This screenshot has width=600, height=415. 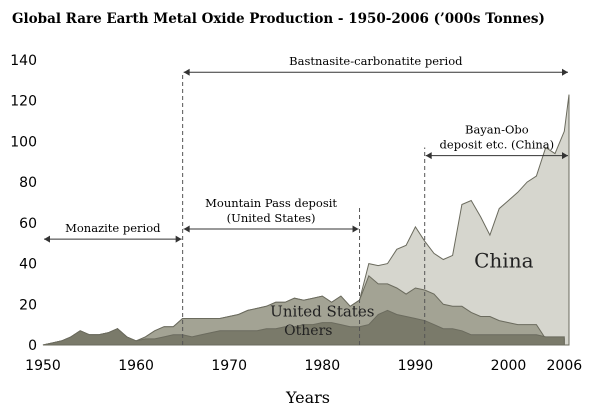 I want to click on x-tick-label: 2000, so click(x=509, y=366).